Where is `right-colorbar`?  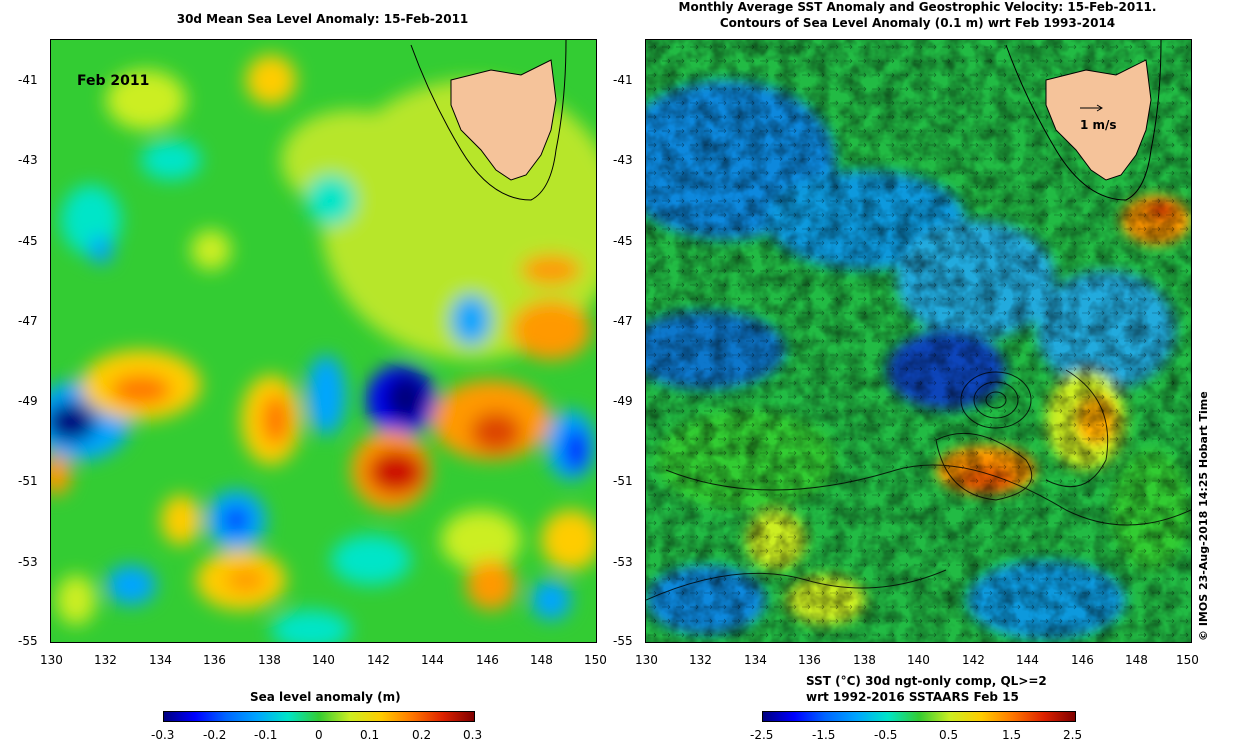
right-colorbar is located at coordinates (919, 716).